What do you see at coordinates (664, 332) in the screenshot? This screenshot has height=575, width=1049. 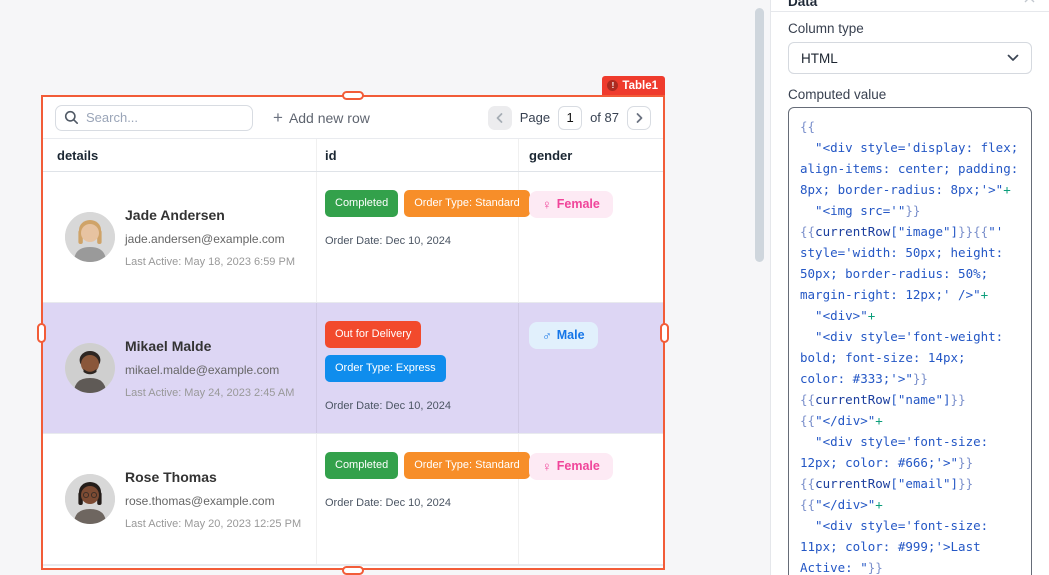 I see `resize-handle-right` at bounding box center [664, 332].